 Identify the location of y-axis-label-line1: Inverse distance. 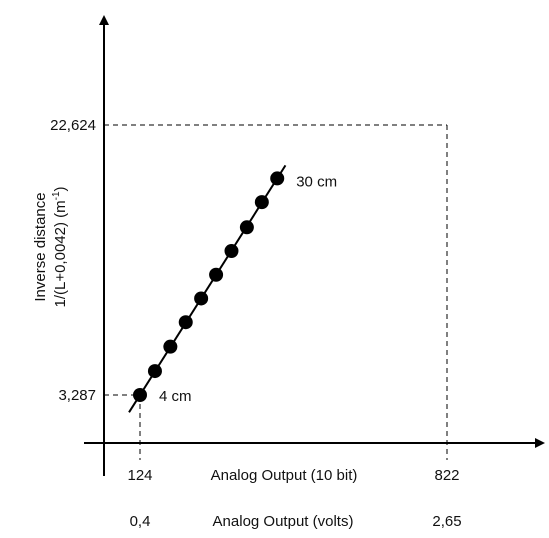
(40, 246).